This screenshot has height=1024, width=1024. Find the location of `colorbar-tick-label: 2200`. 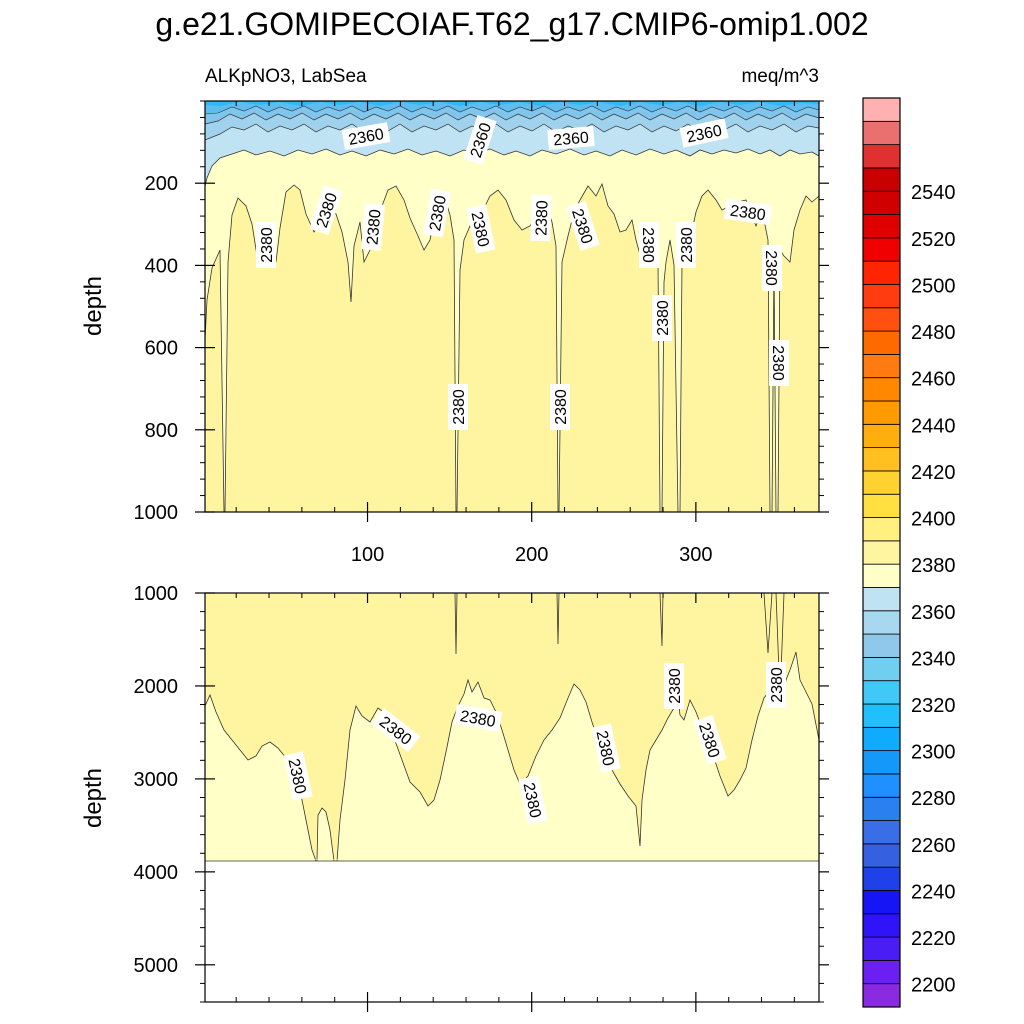

colorbar-tick-label: 2200 is located at coordinates (933, 986).